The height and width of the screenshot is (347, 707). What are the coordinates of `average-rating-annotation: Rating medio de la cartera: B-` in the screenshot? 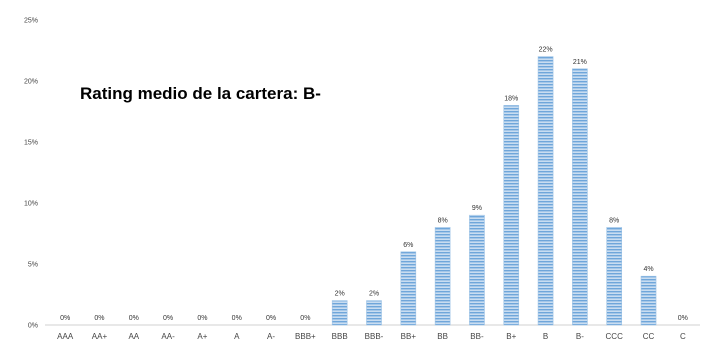 It's located at (200, 93).